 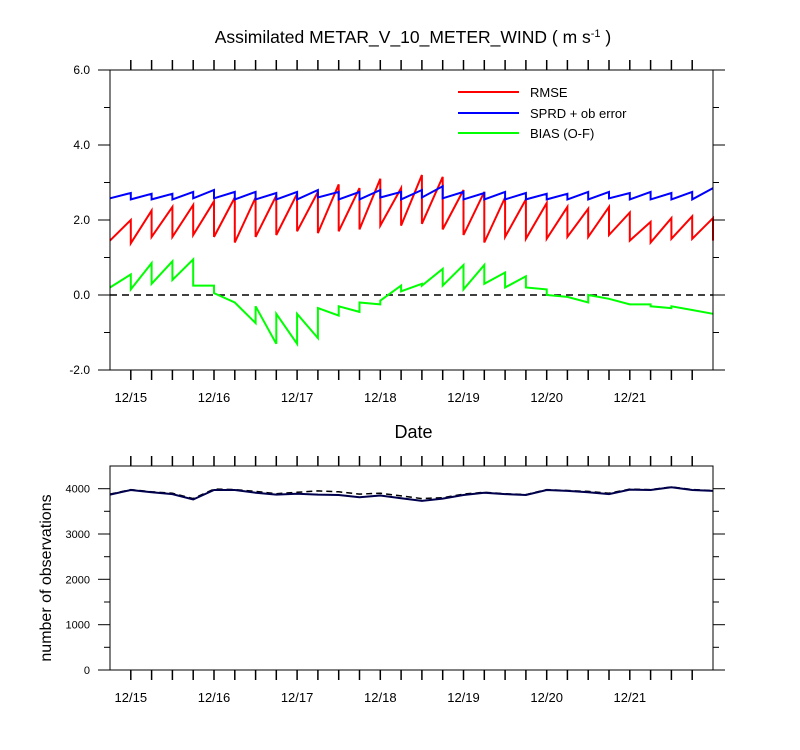 What do you see at coordinates (297, 697) in the screenshot?
I see `bottom-x-tick-label: 12/17` at bounding box center [297, 697].